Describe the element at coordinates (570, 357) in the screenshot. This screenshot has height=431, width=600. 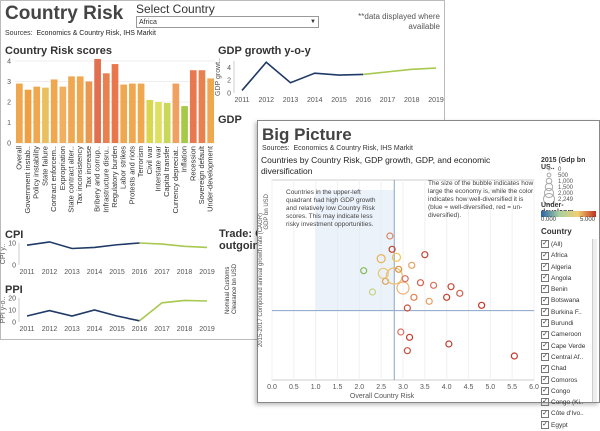
I see `country-filter-item: ✓ Central Af..` at that location.